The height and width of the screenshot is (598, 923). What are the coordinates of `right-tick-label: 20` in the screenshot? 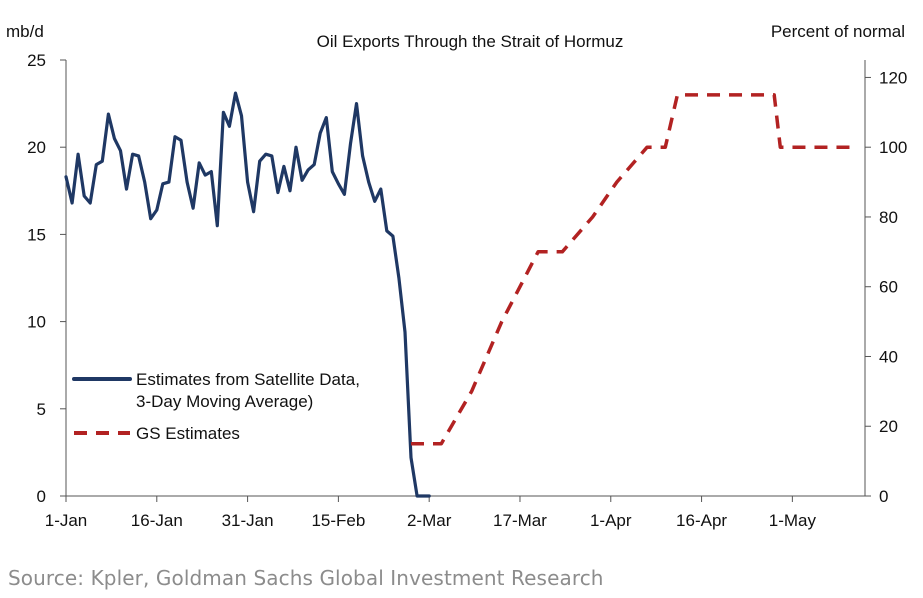 It's located at (888, 426).